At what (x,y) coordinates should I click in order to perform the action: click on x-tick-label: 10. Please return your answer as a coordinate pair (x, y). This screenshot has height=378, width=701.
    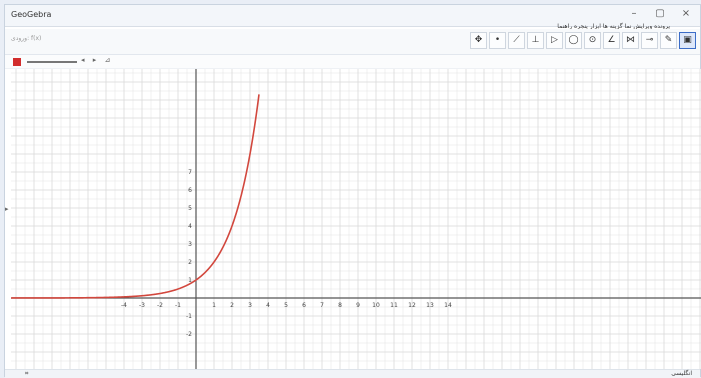
    Looking at the image, I should click on (376, 305).